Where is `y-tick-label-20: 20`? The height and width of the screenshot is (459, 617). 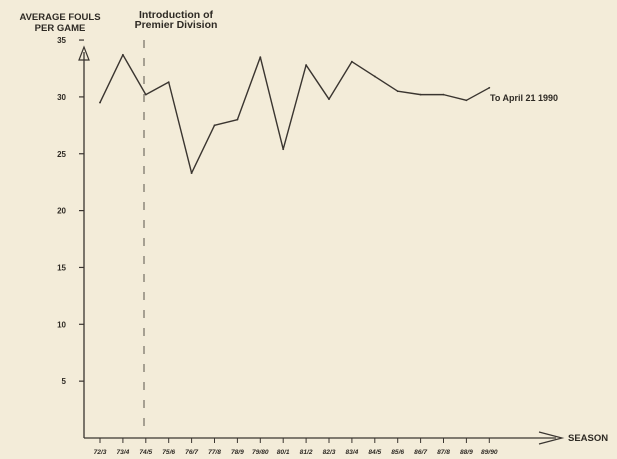 y-tick-label-20: 20 is located at coordinates (61, 211).